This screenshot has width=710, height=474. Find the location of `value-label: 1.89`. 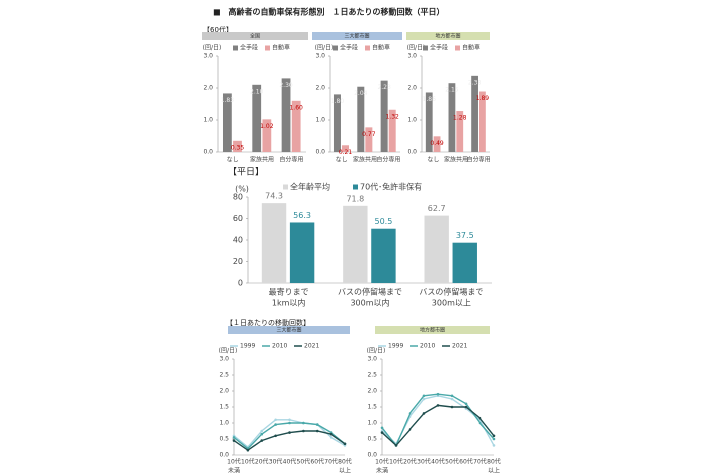

value-label: 1.89 is located at coordinates (483, 98).